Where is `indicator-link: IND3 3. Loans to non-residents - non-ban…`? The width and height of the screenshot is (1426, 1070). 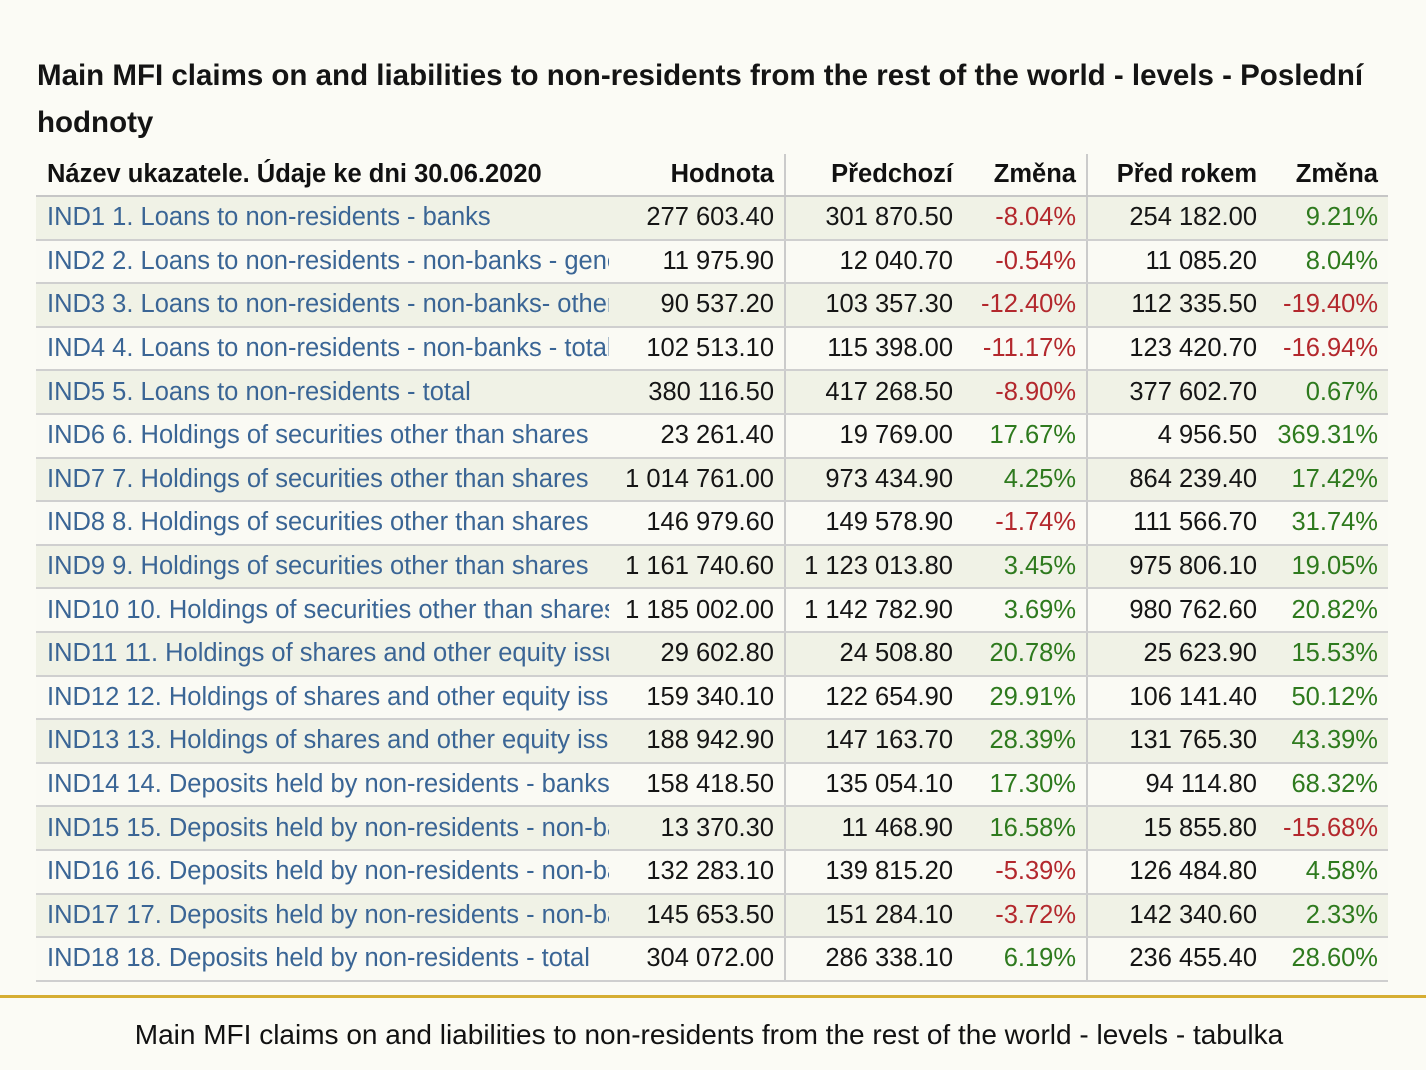 indicator-link: IND3 3. Loans to non-residents - non-ban… is located at coordinates (328, 304).